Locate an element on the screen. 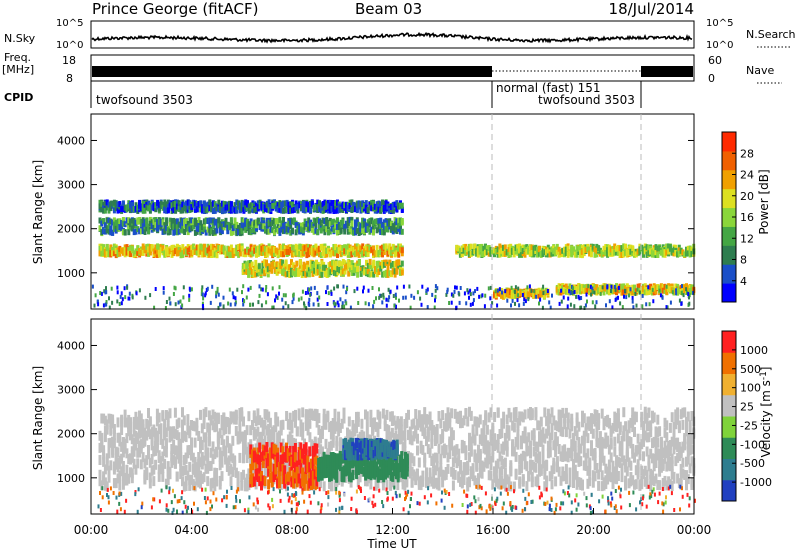 This screenshot has height=558, width=800. nsky-trace is located at coordinates (392, 37).